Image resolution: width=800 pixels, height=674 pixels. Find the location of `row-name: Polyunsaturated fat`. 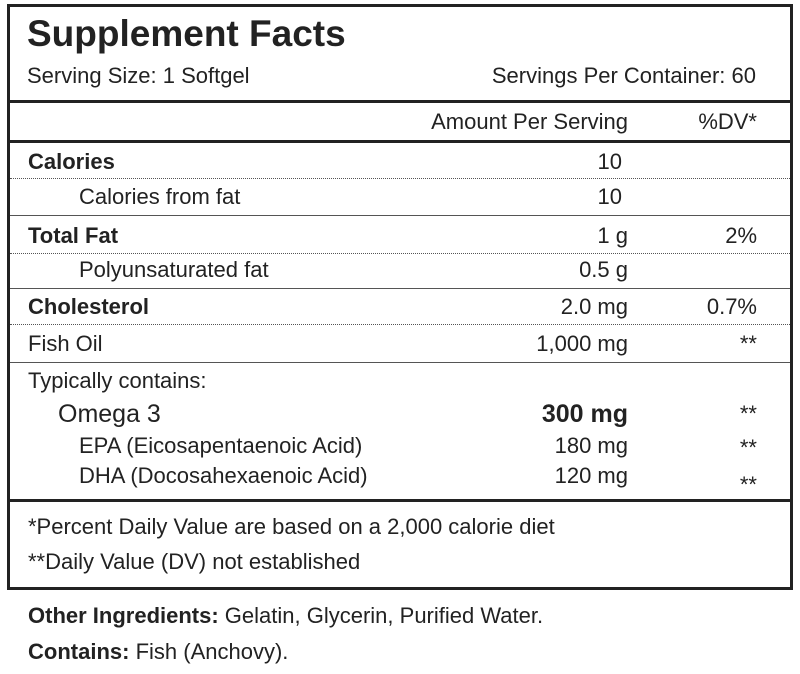

row-name: Polyunsaturated fat is located at coordinates (174, 269).